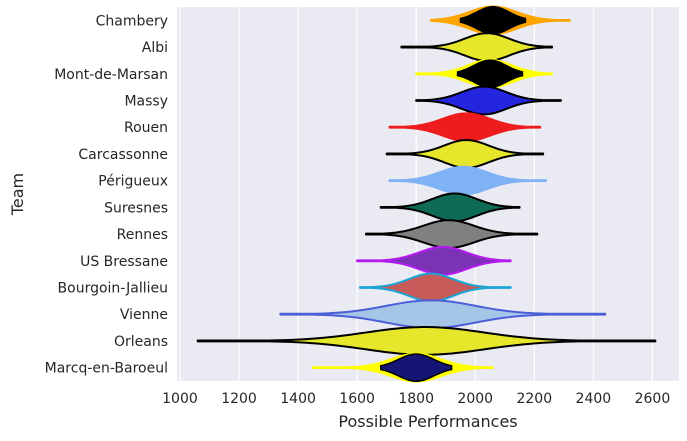  What do you see at coordinates (146, 102) in the screenshot?
I see `y-tick-label: Massy` at bounding box center [146, 102].